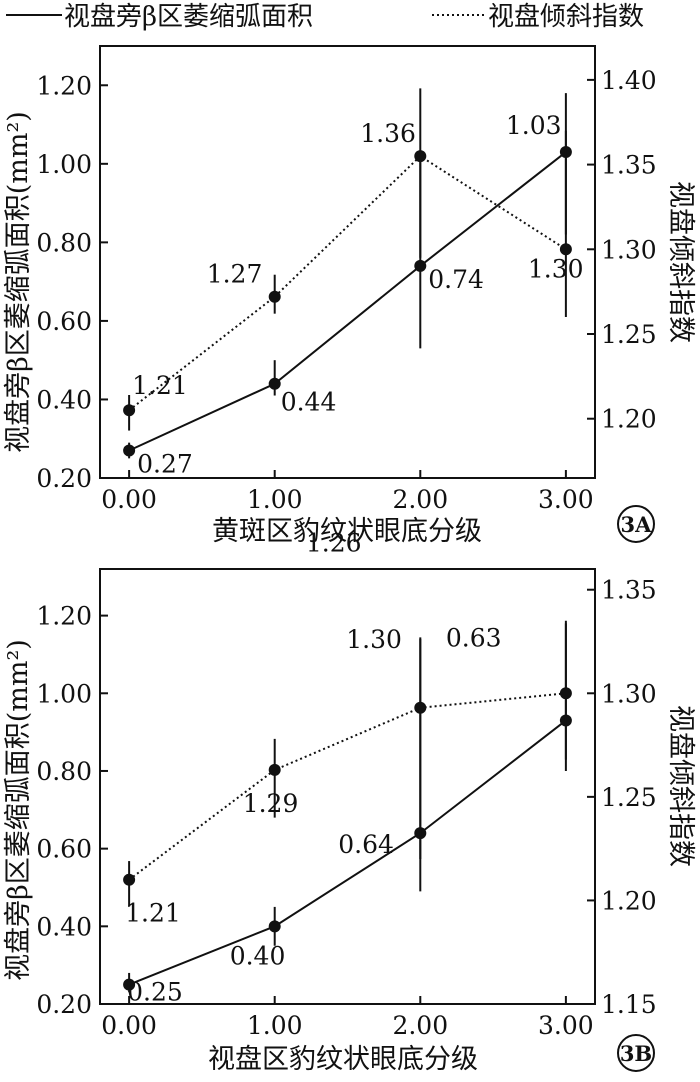  I want to click on svg-text: 3A, so click(637, 524).